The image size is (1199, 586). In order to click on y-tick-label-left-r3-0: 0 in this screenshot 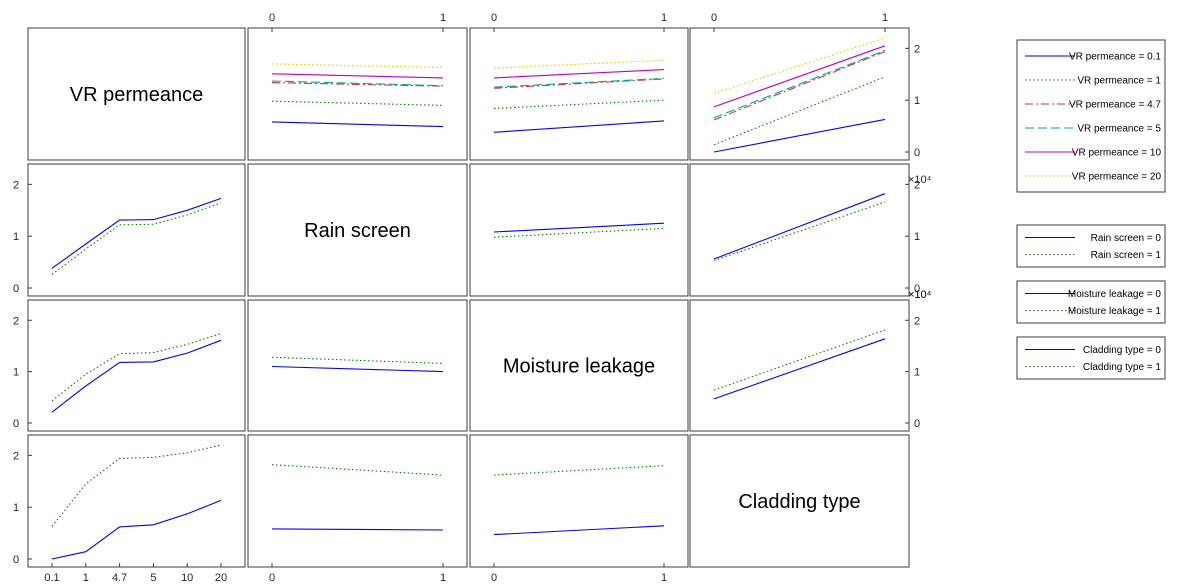, I will do `click(16, 560)`.